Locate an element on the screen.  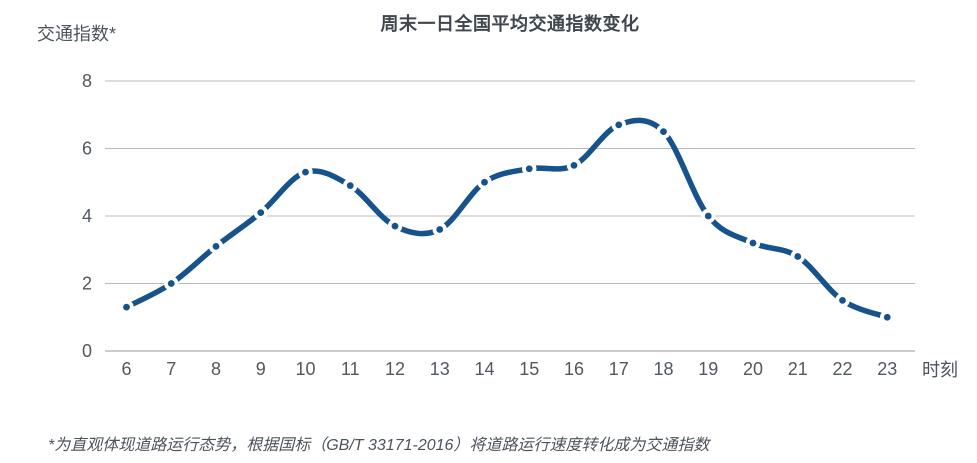
x-tick-label: 16 is located at coordinates (574, 369).